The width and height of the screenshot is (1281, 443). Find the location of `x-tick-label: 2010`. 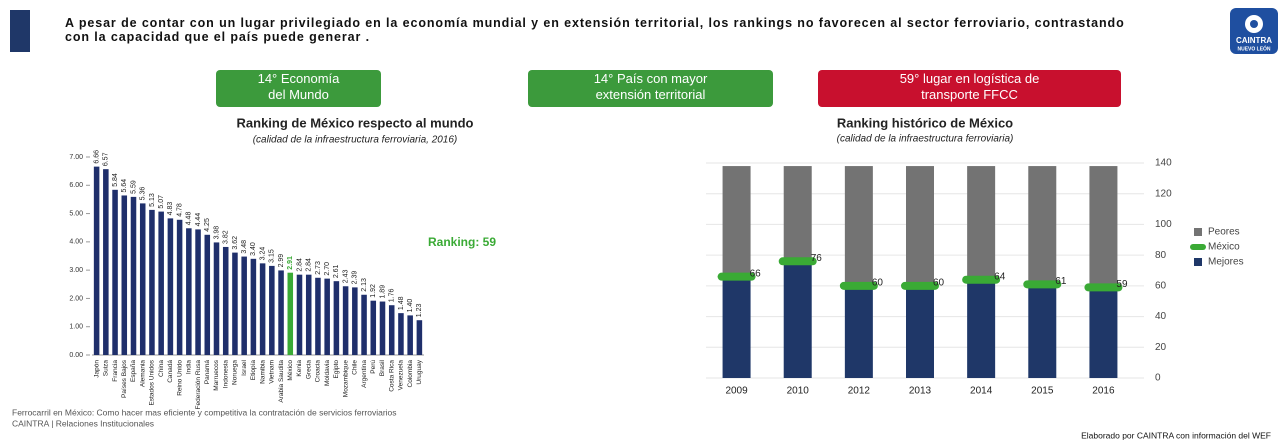

x-tick-label: 2010 is located at coordinates (798, 391).